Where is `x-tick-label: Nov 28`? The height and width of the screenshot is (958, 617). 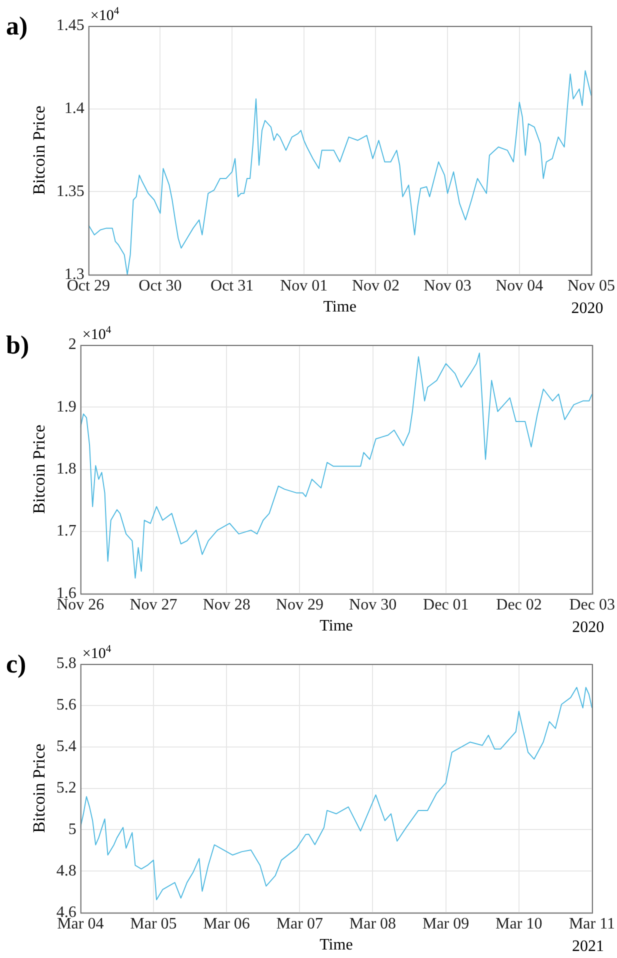 x-tick-label: Nov 28 is located at coordinates (226, 605).